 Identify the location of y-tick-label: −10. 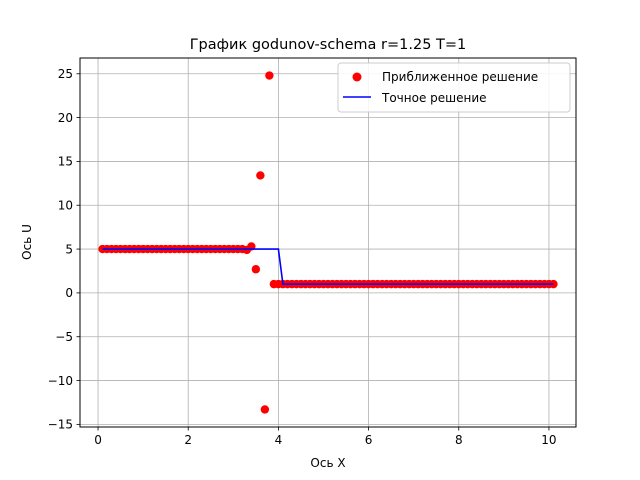
(60, 381).